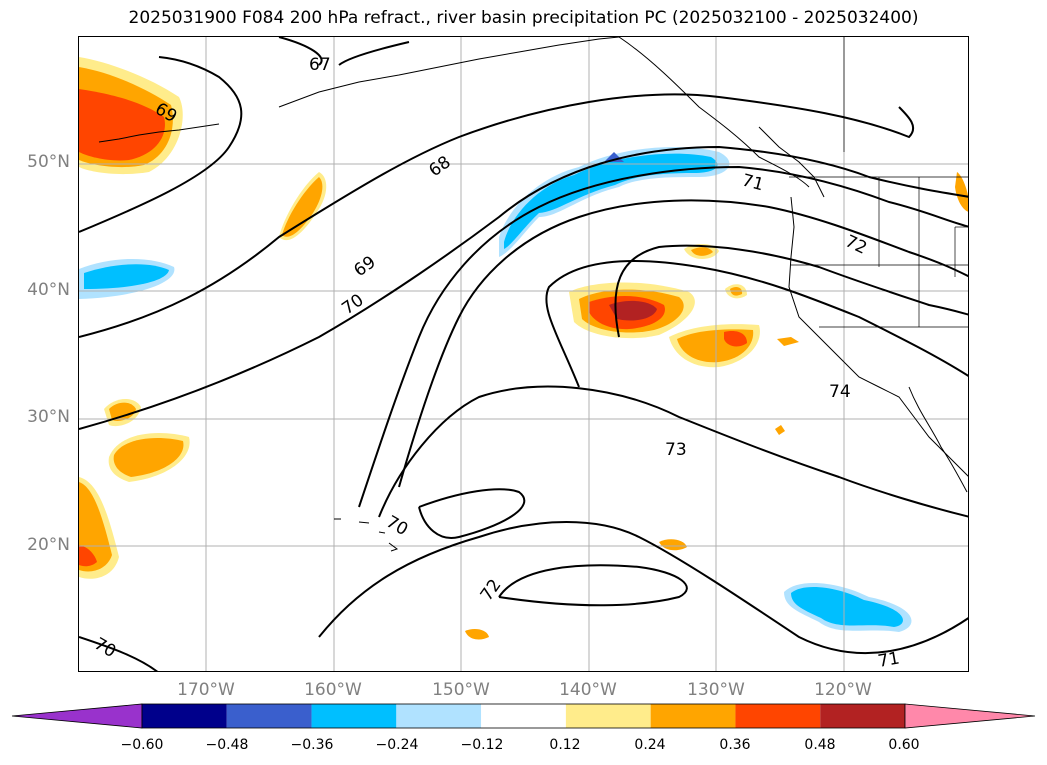  I want to click on colorbar-extend-high, so click(970, 716).